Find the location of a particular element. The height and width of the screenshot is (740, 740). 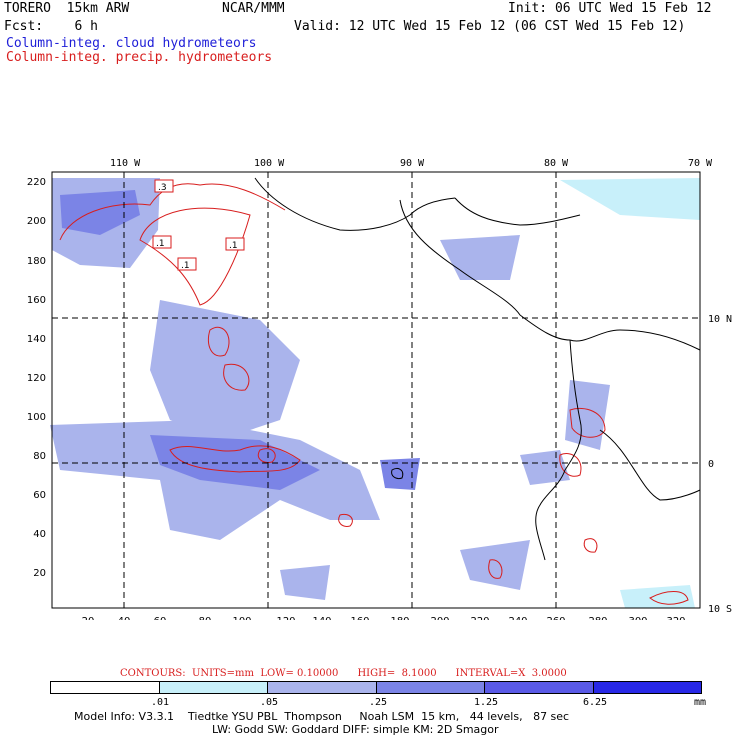

top-lon-labels: 110 W 100 W 90 W 80 W 70 W is located at coordinates (411, 163).